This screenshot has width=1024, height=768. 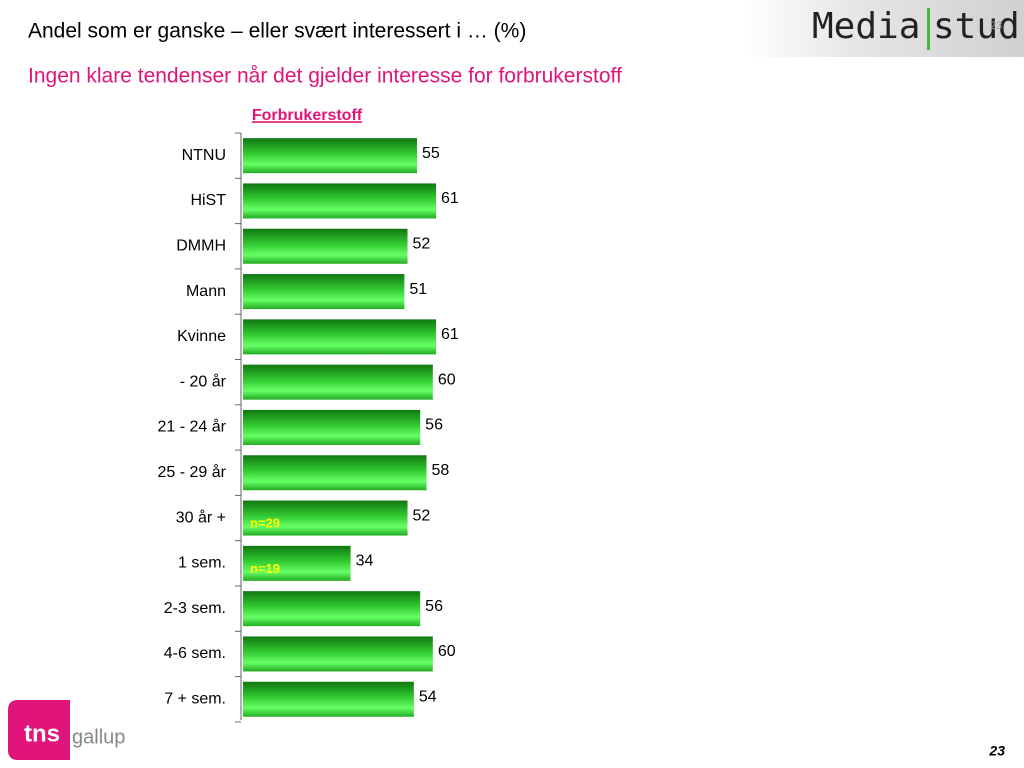 I want to click on category-label: NTNU, so click(x=204, y=155).